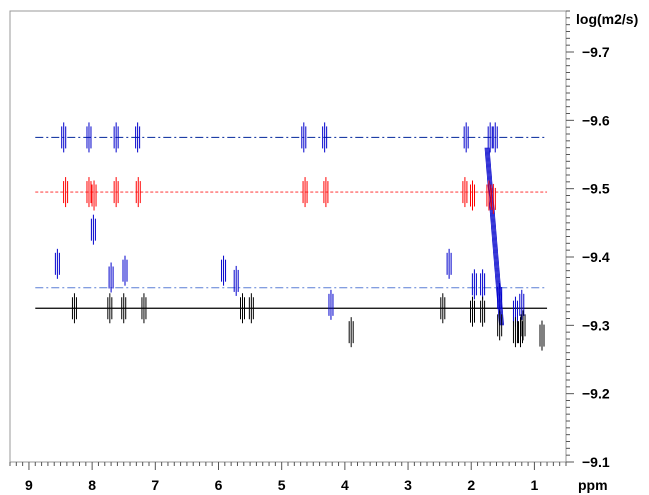  I want to click on x-axis: 9 8 7 6 5 4 3 2 1, so click(288, 477).